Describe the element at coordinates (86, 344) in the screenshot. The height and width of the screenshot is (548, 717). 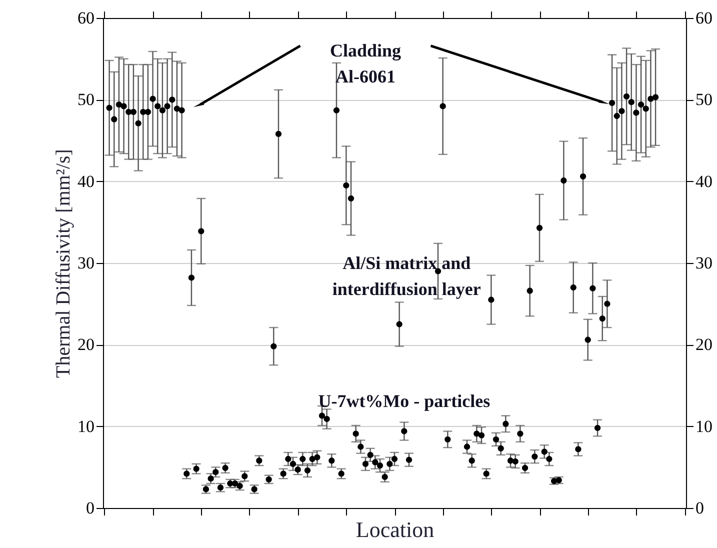
I see `y-tick-label: 20` at that location.